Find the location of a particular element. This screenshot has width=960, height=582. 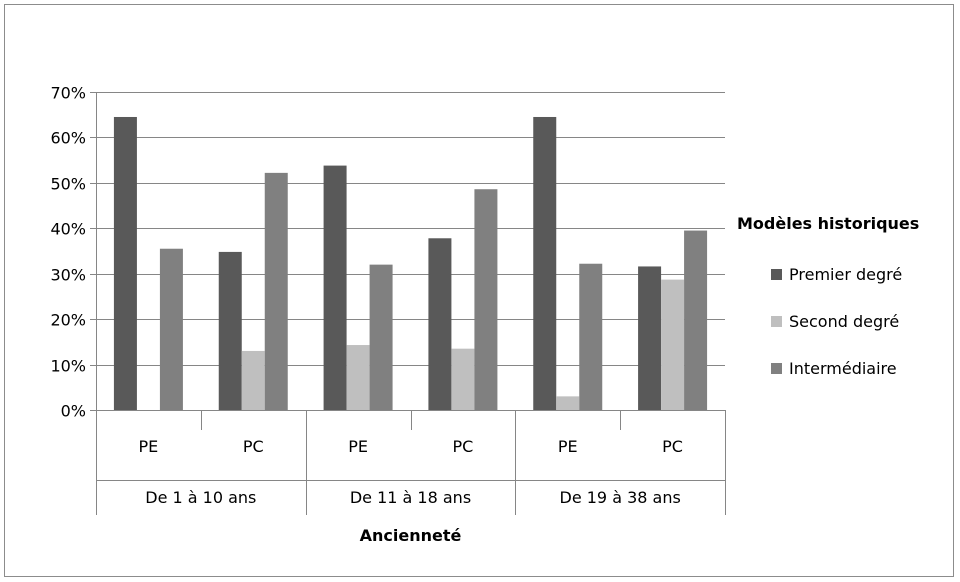

y-tick-label: 50% is located at coordinates (68, 184).